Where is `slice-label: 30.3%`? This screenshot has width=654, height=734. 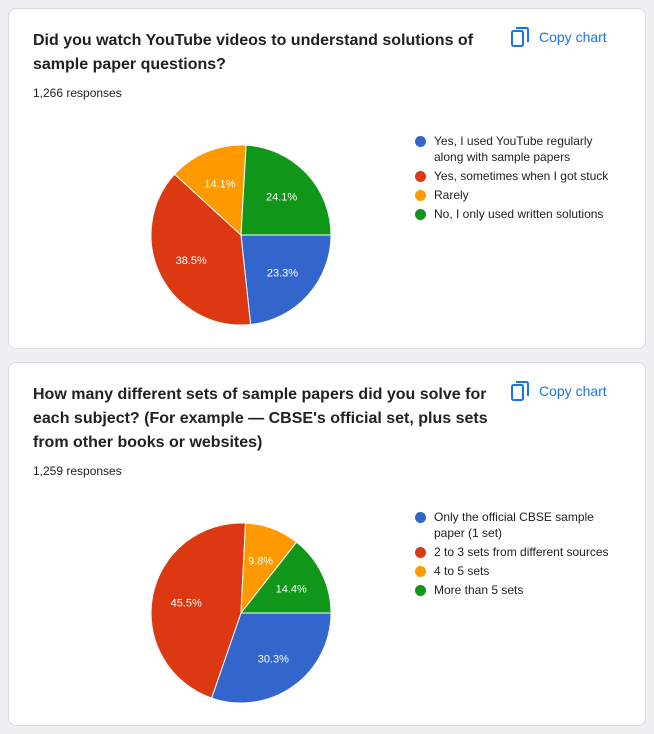
slice-label: 30.3% is located at coordinates (273, 659).